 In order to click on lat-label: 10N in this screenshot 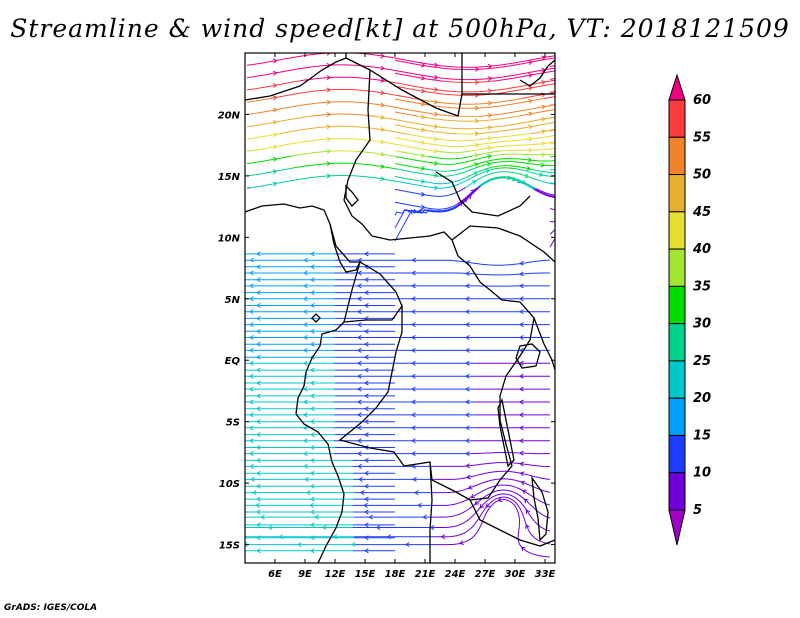, I will do `click(229, 238)`.